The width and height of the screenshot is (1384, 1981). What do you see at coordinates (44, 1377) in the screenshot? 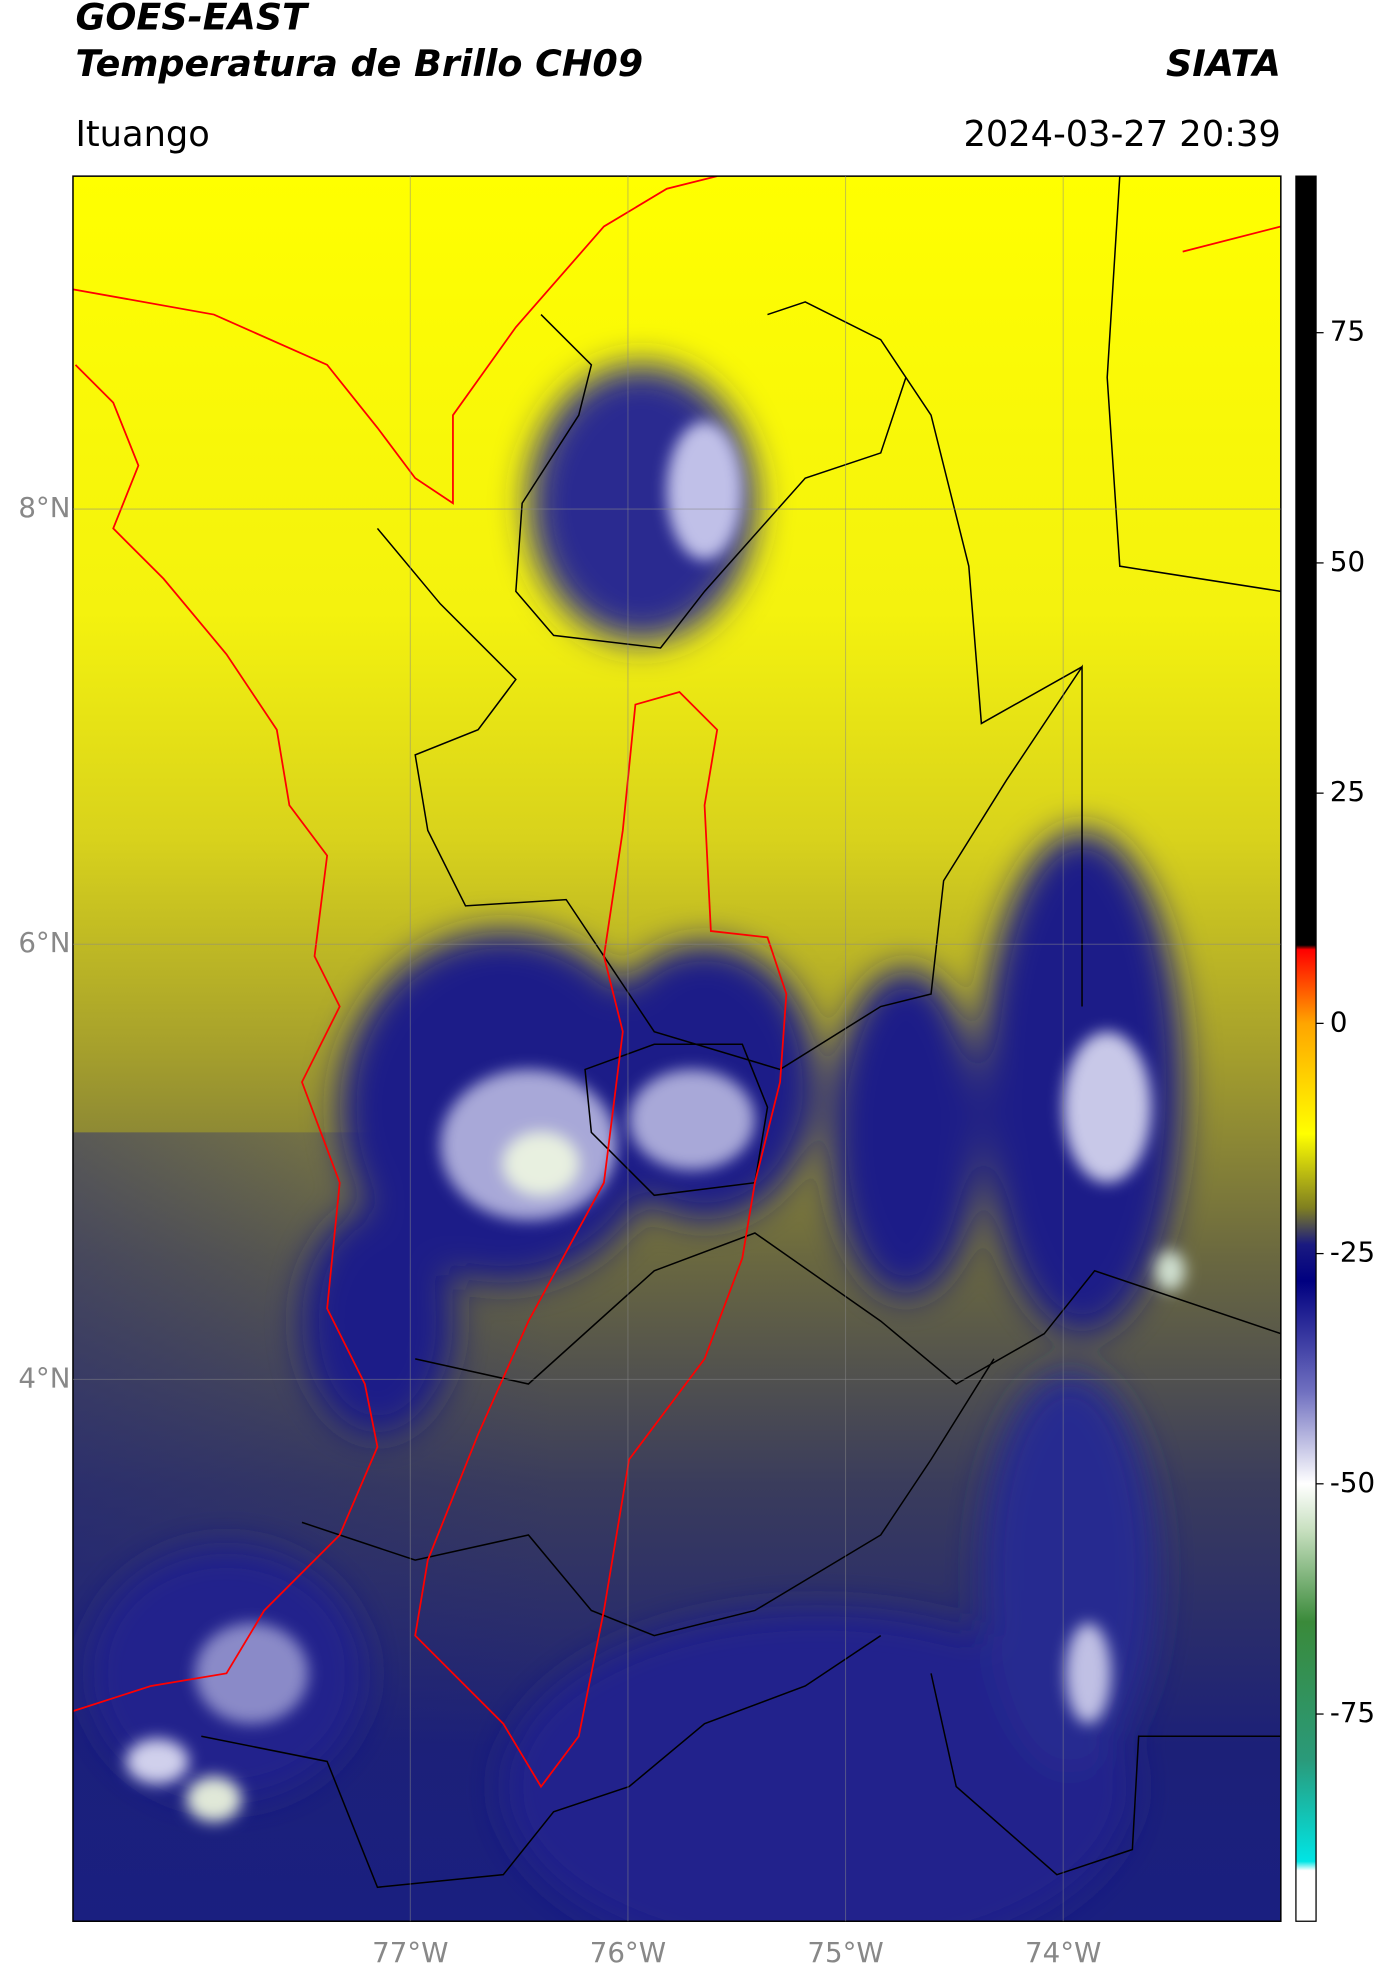
I see `lat-label: 4°N` at bounding box center [44, 1377].